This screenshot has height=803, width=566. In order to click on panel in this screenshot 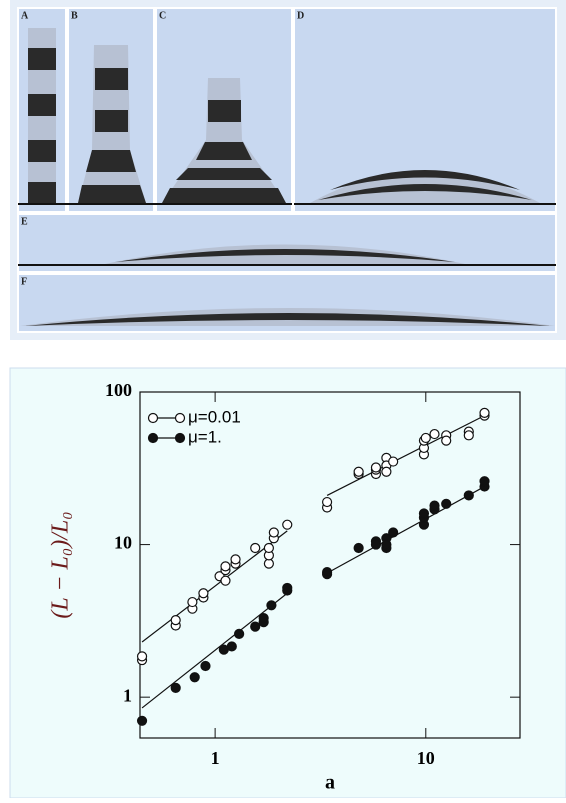, I will do `click(287, 243)`.